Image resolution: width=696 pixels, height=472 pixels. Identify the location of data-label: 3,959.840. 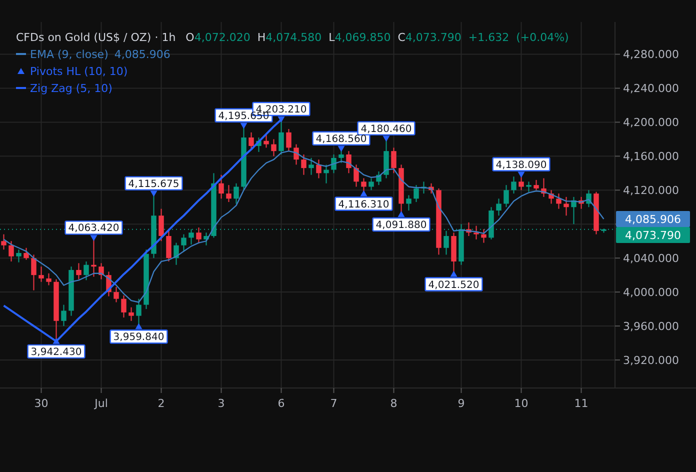
(138, 338).